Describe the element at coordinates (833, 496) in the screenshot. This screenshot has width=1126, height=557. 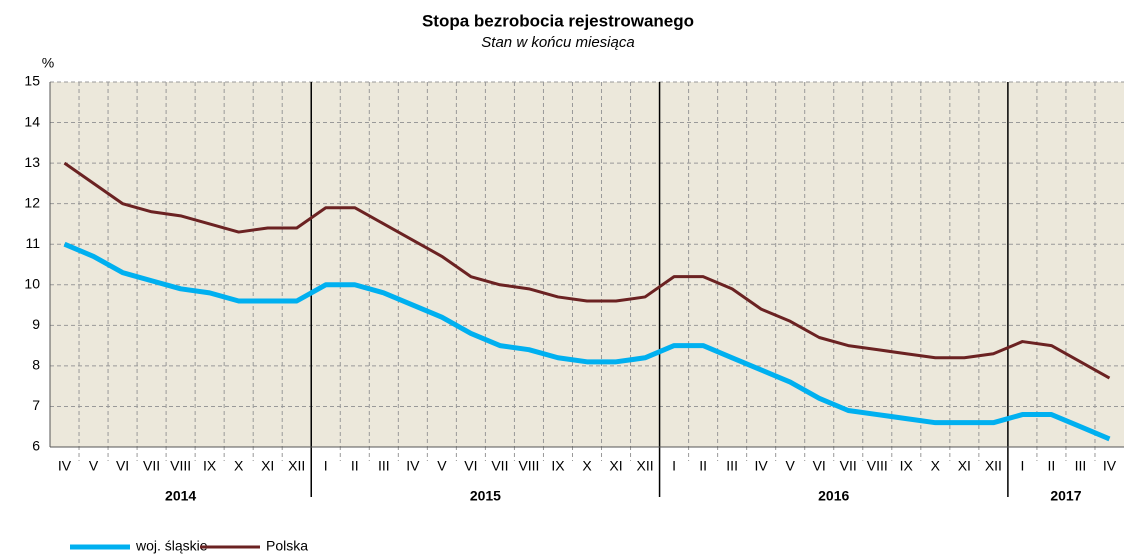
I see `year-label: 2016` at that location.